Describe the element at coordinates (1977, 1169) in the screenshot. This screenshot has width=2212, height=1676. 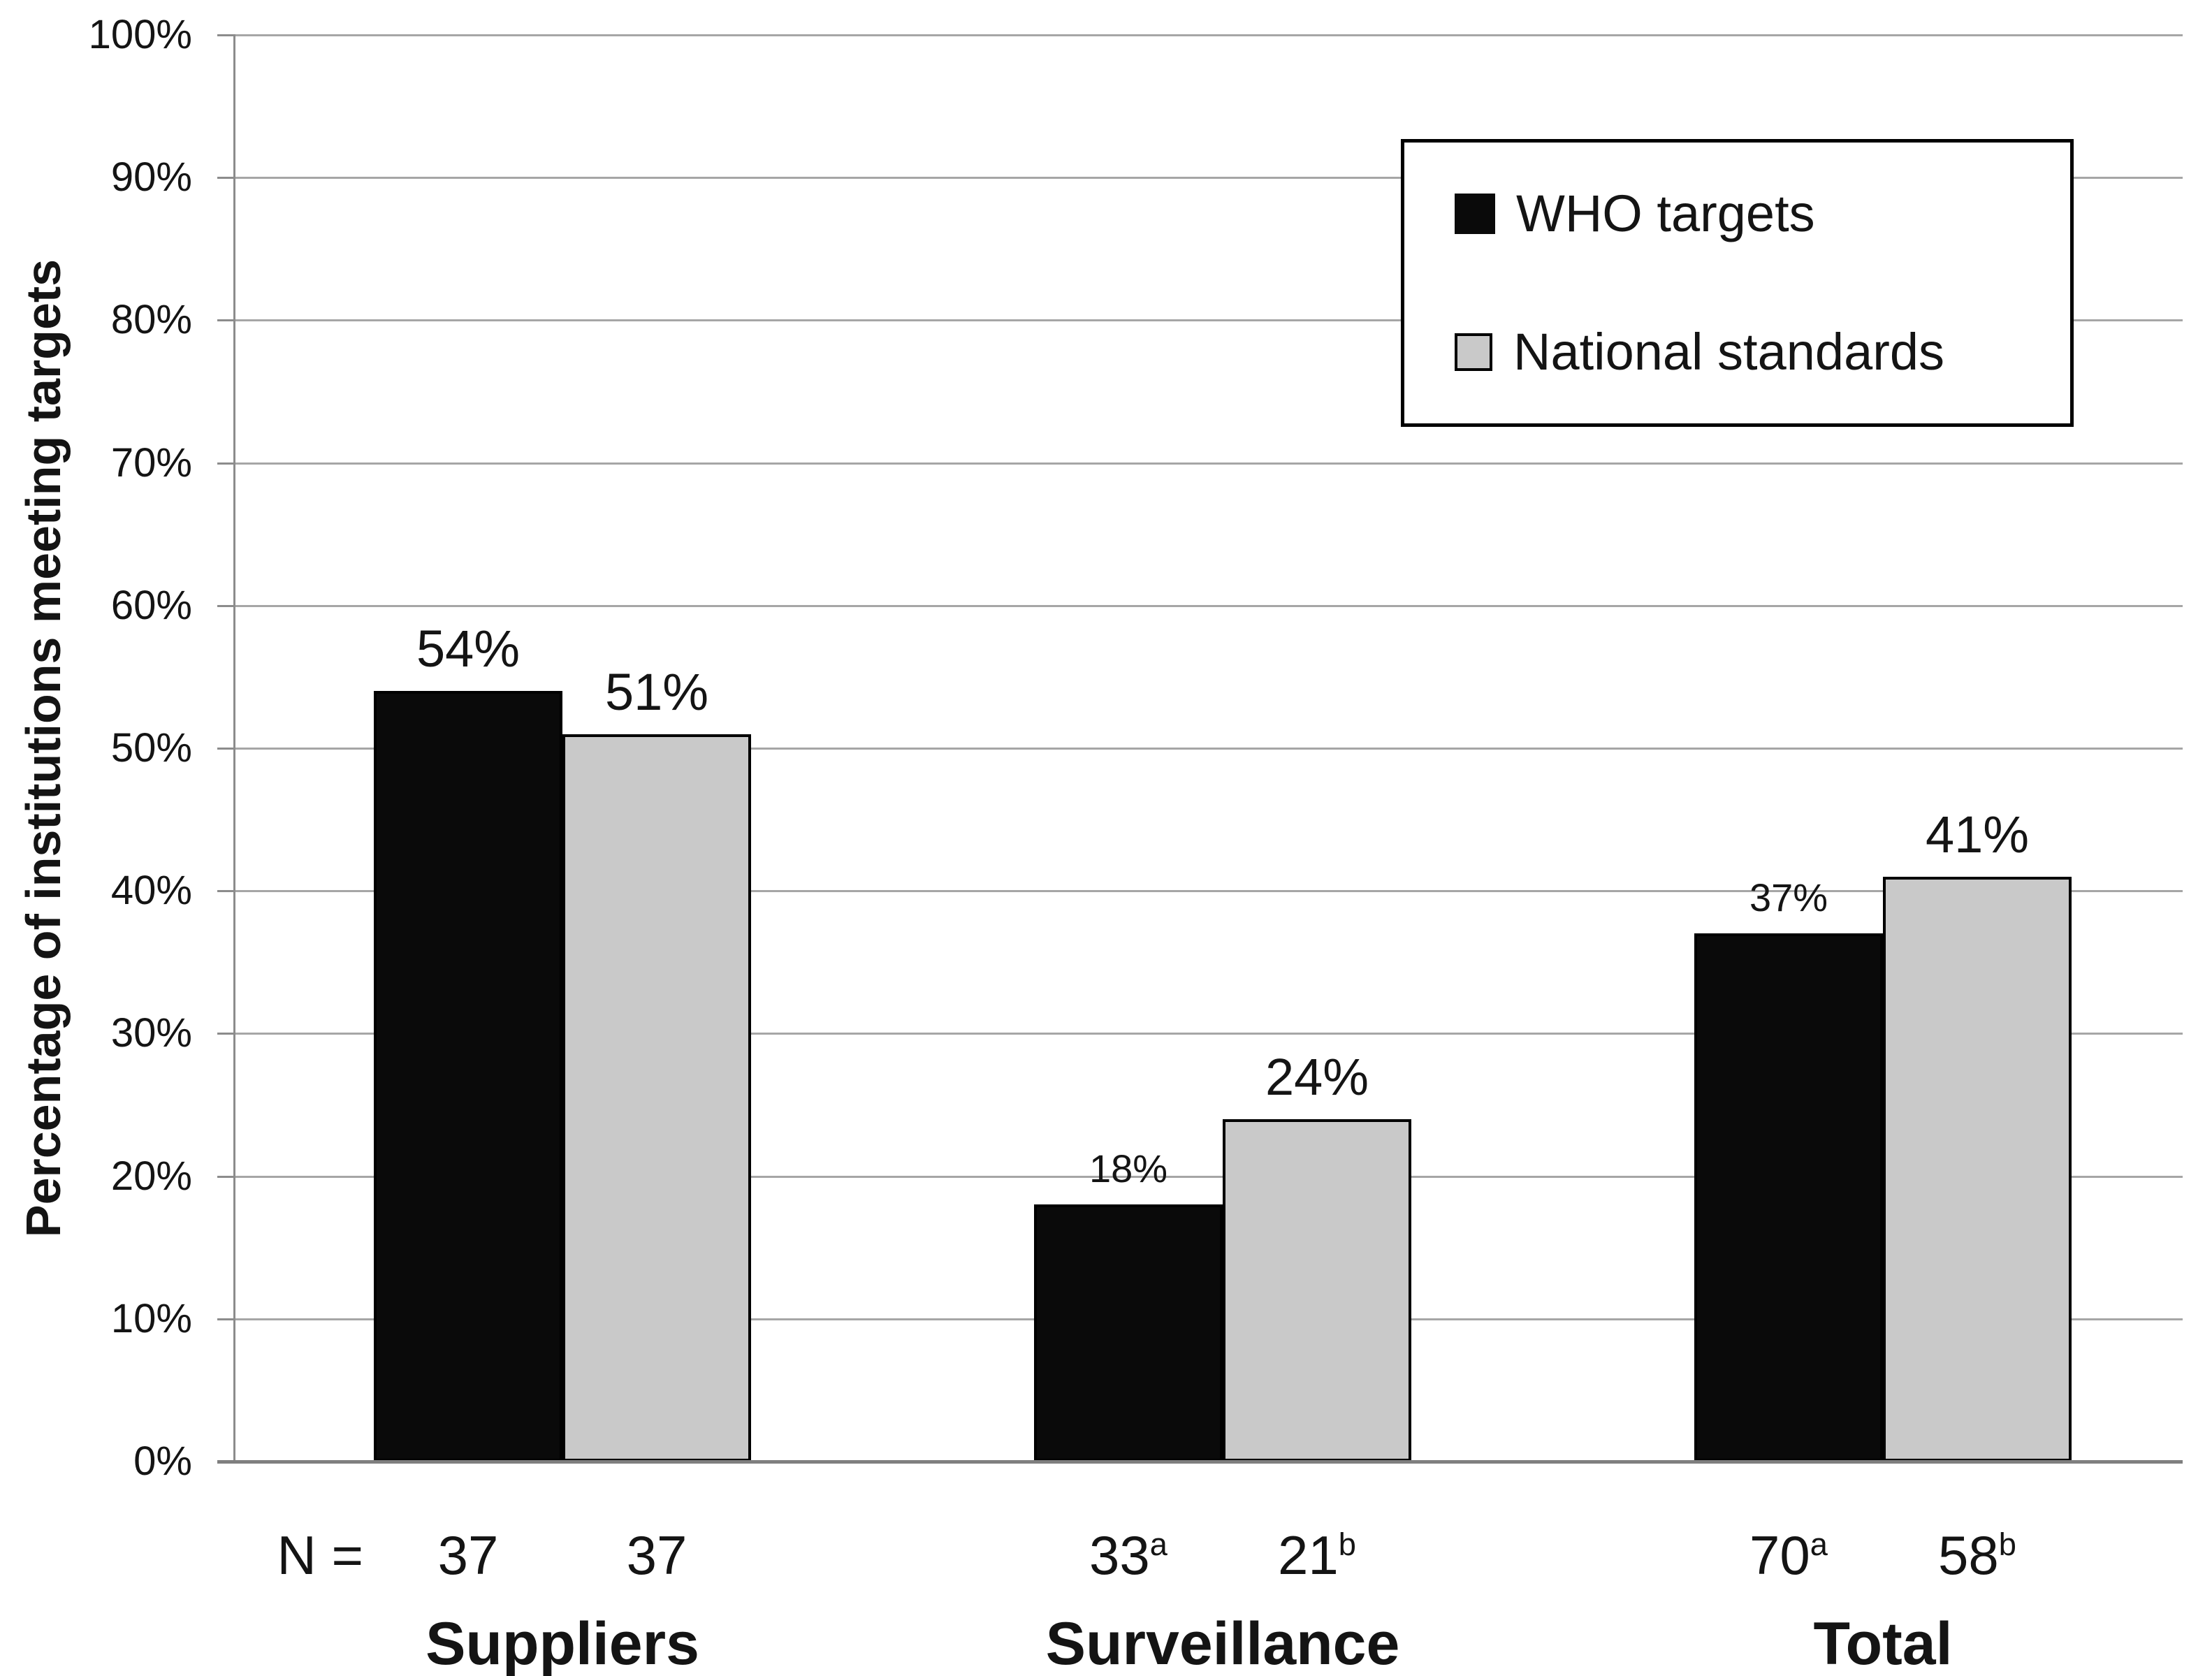
I see `bar-national-standards-total` at that location.